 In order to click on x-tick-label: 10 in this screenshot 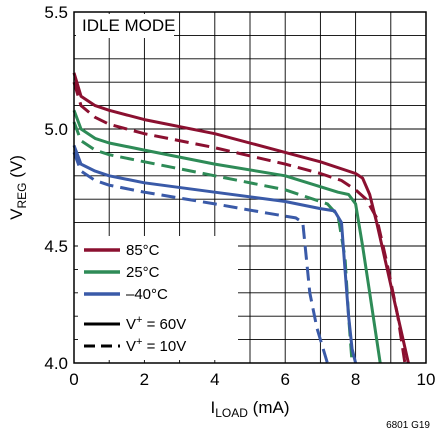, I will do `click(426, 379)`.